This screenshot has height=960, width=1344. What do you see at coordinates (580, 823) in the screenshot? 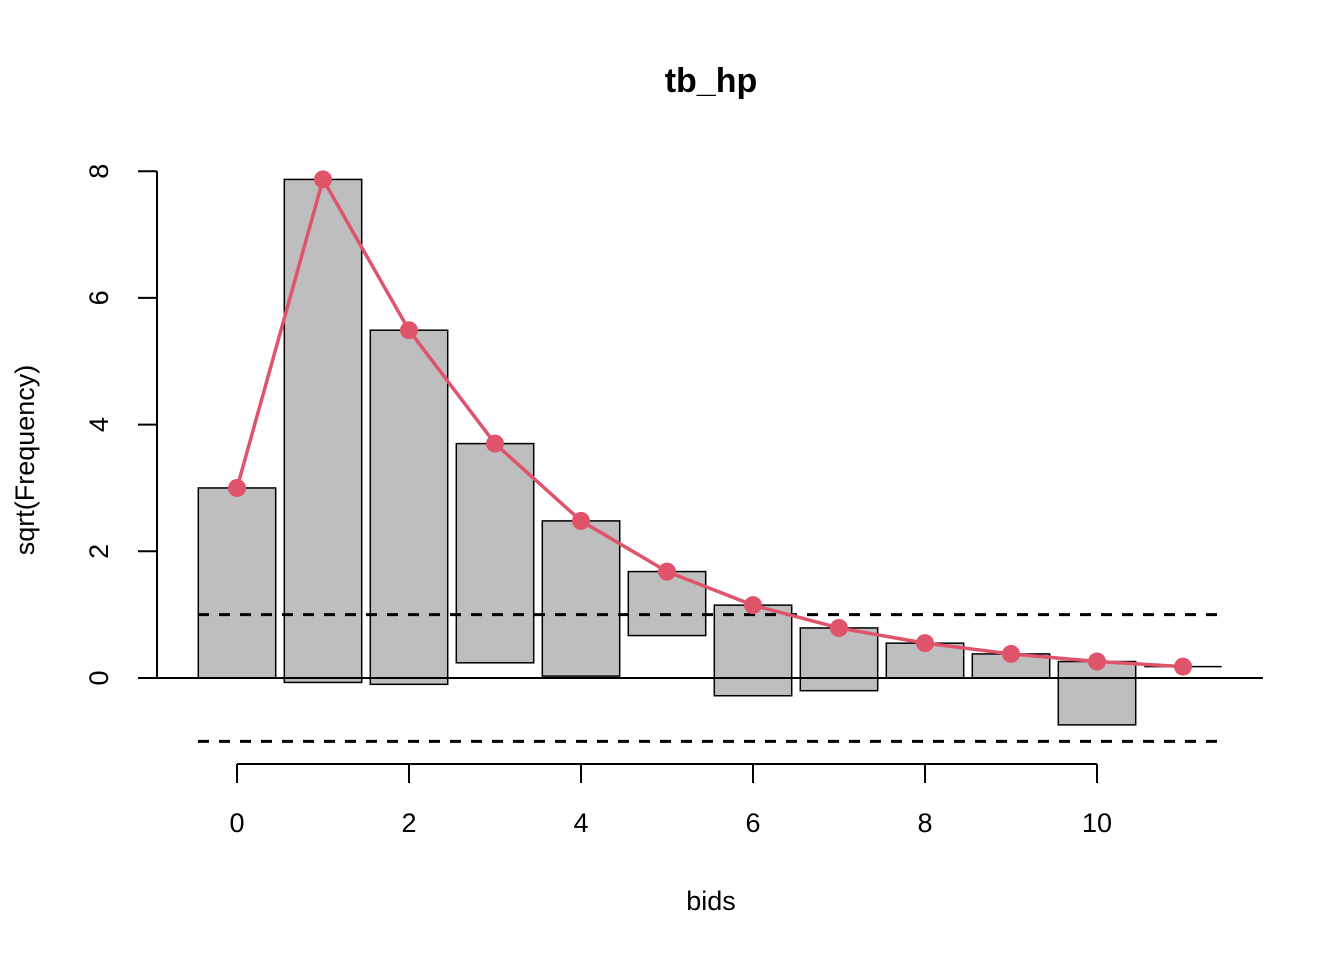
I see `x-tick-label-4: 4` at bounding box center [580, 823].